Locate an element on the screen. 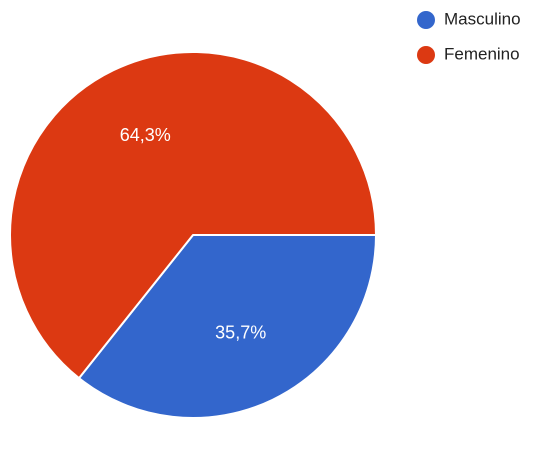 The height and width of the screenshot is (462, 540). legend-swatch-masculino is located at coordinates (426, 20).